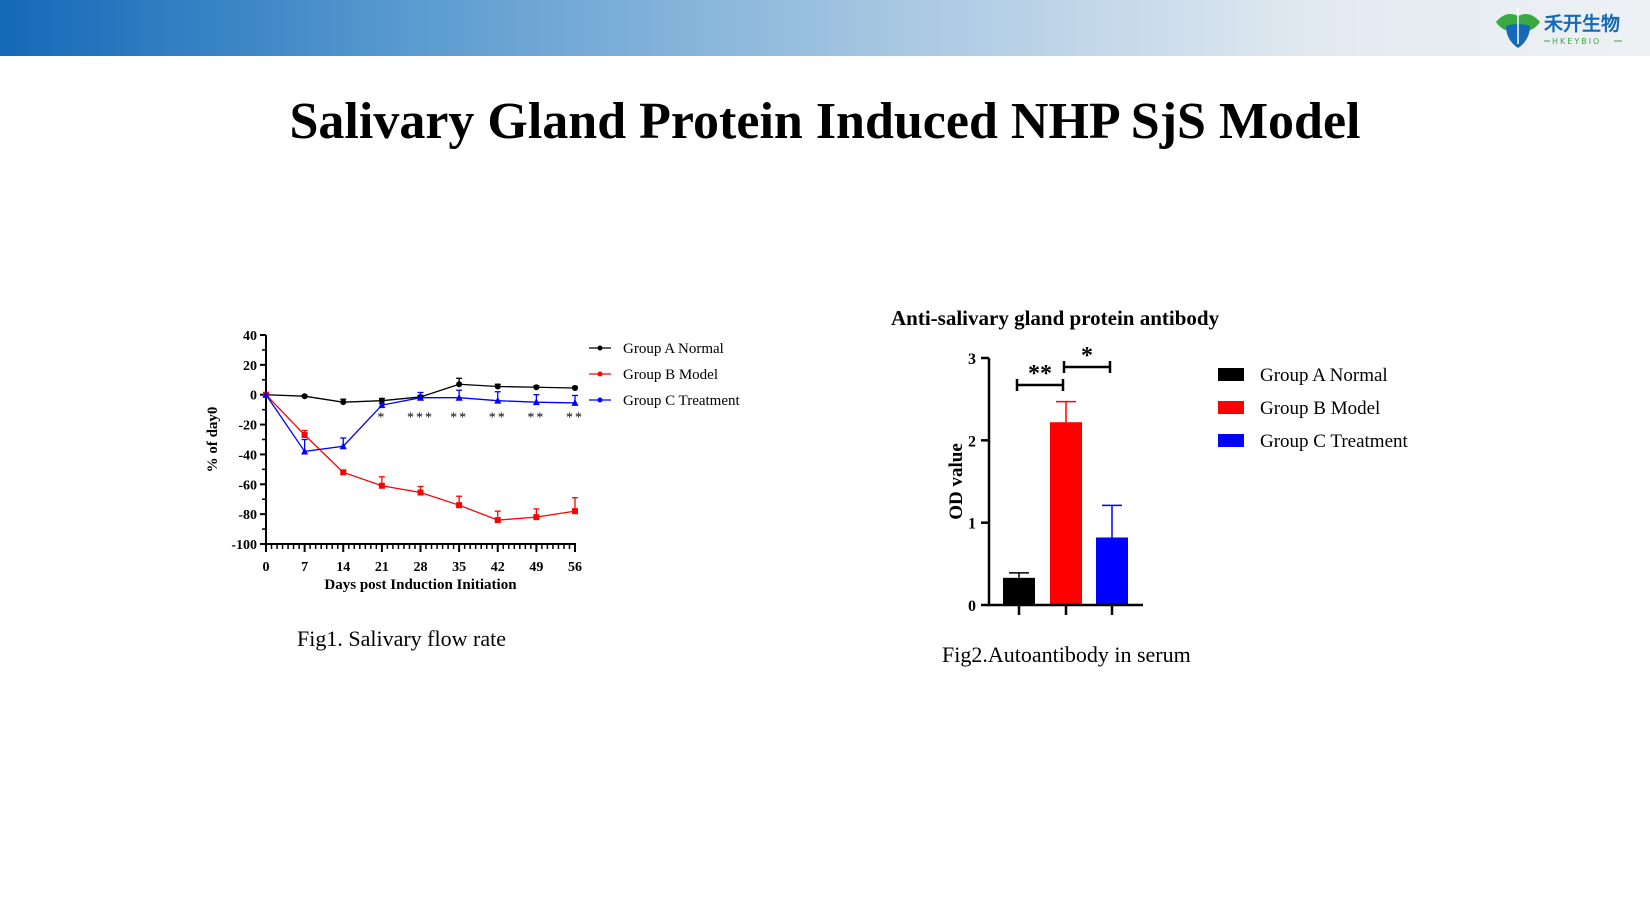  Describe the element at coordinates (250, 336) in the screenshot. I see `y-tick-label: 40` at that location.